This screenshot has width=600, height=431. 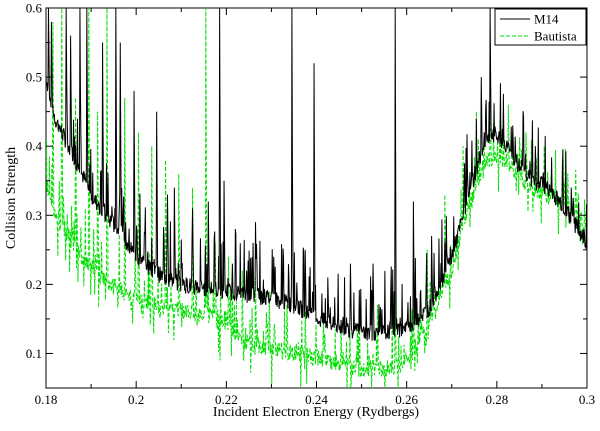 I want to click on y-tick-label: 0.2, so click(x=34, y=284).